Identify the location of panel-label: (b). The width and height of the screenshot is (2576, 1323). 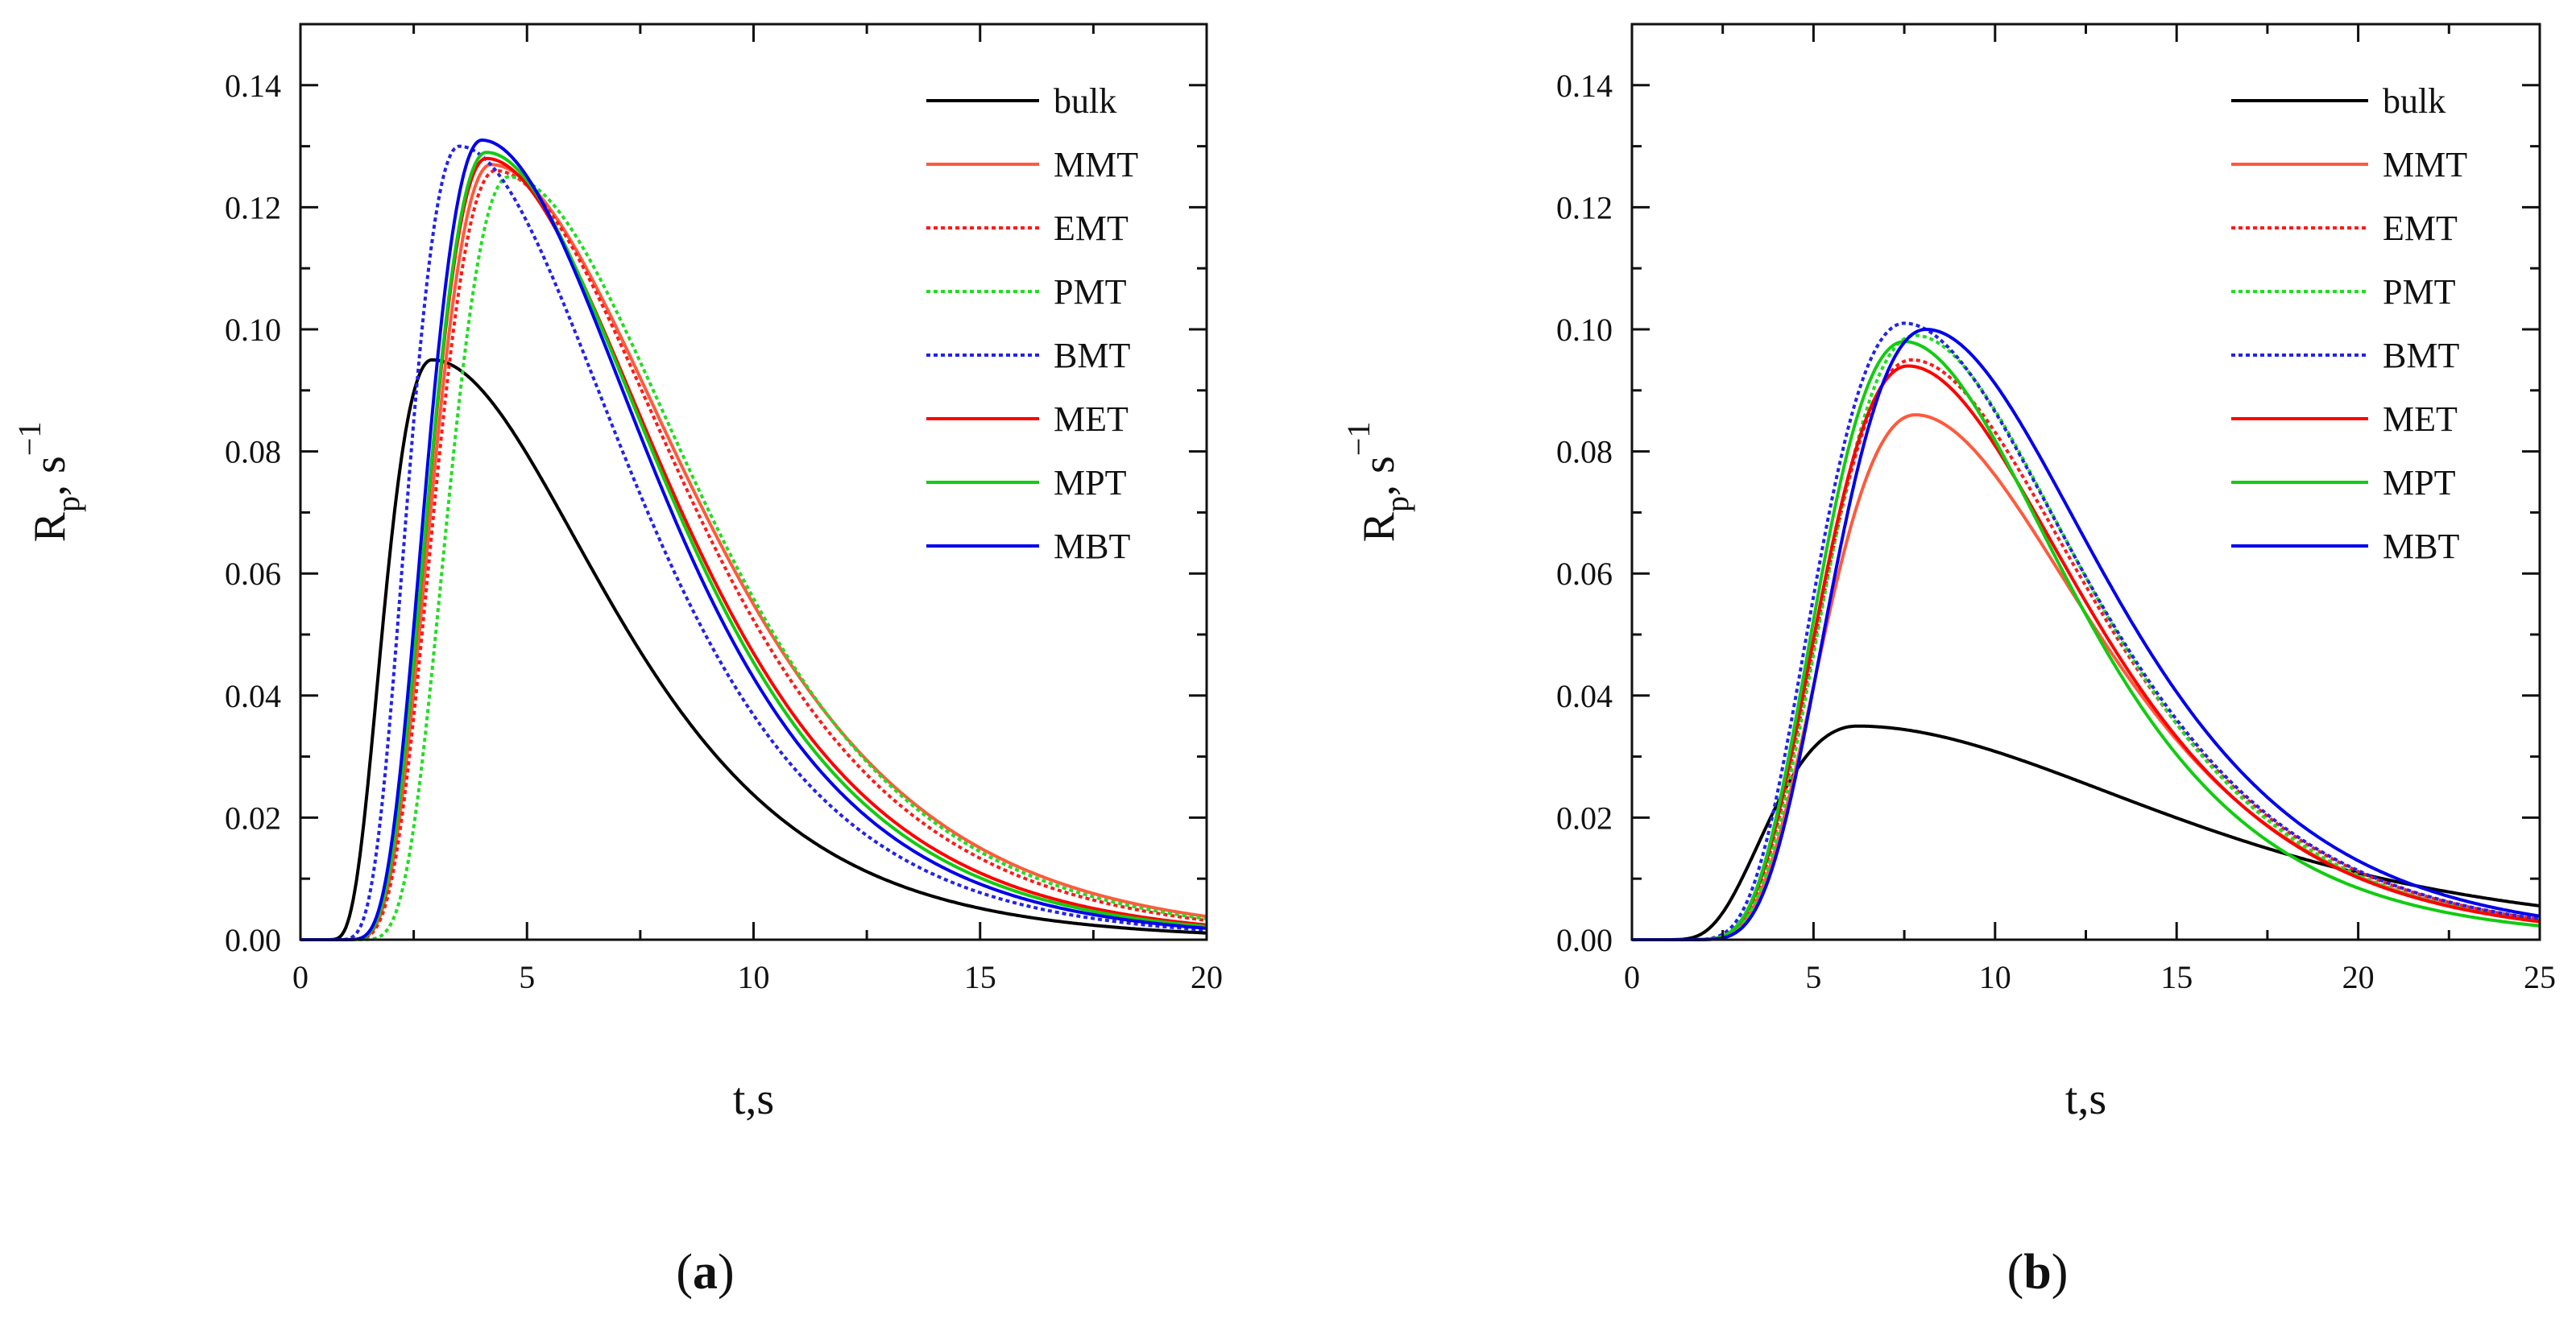
(2038, 1272).